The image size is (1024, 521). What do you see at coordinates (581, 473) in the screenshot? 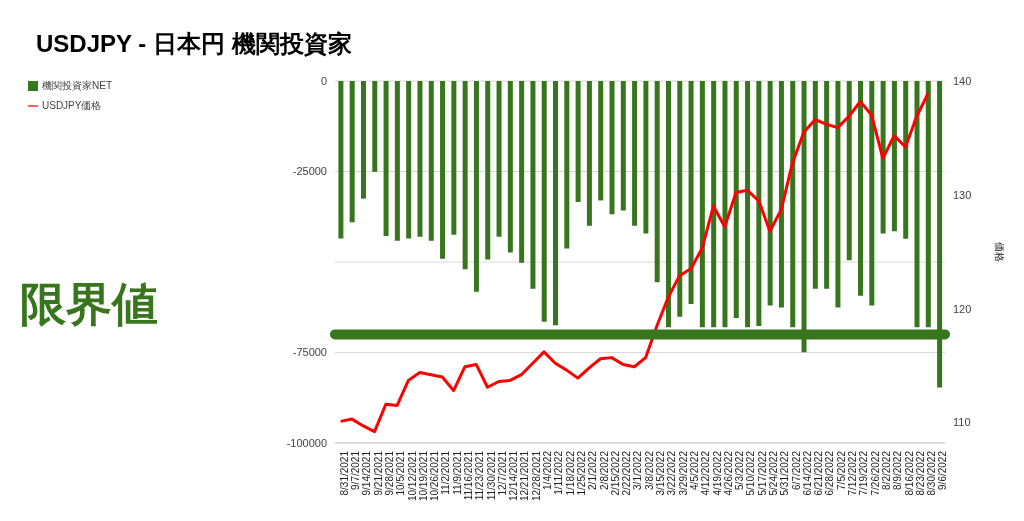
I see `x-tick-label: 1/25/2022` at bounding box center [581, 473].